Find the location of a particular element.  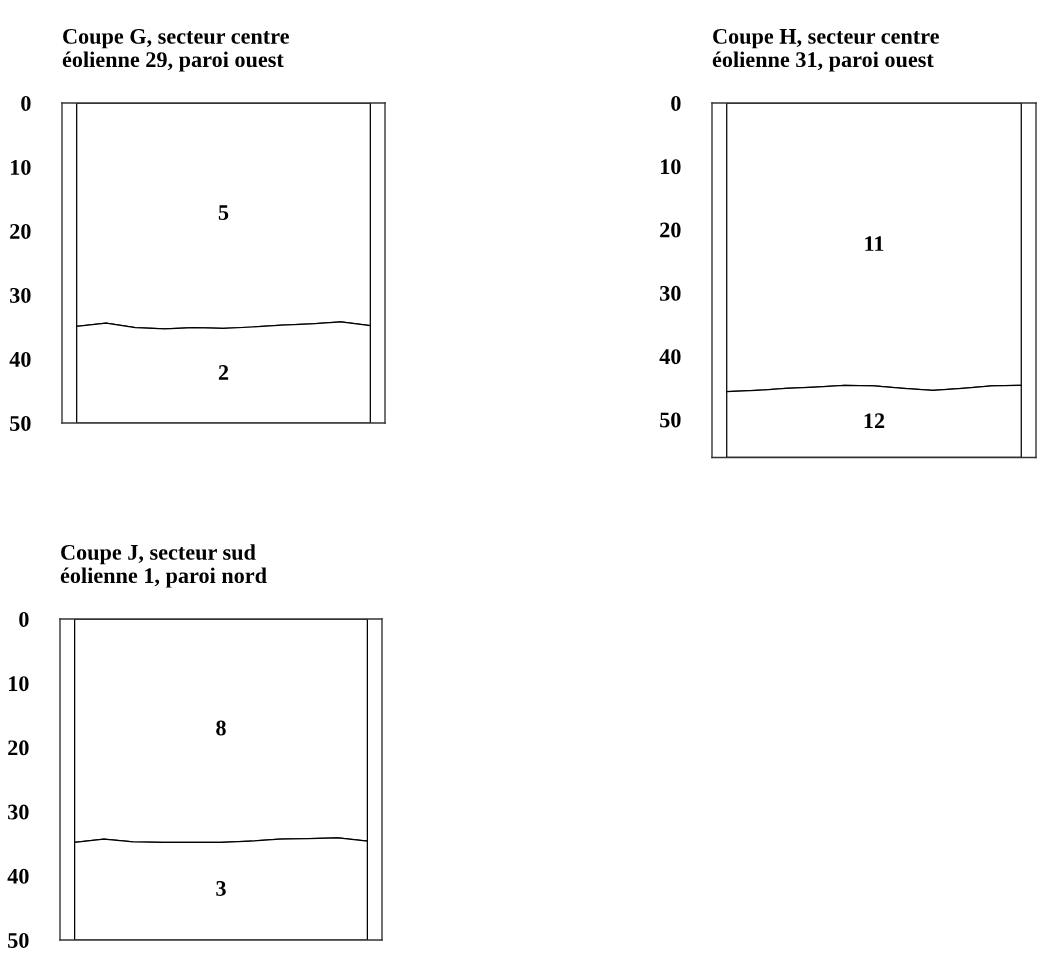

series-label: 5 is located at coordinates (223, 213).